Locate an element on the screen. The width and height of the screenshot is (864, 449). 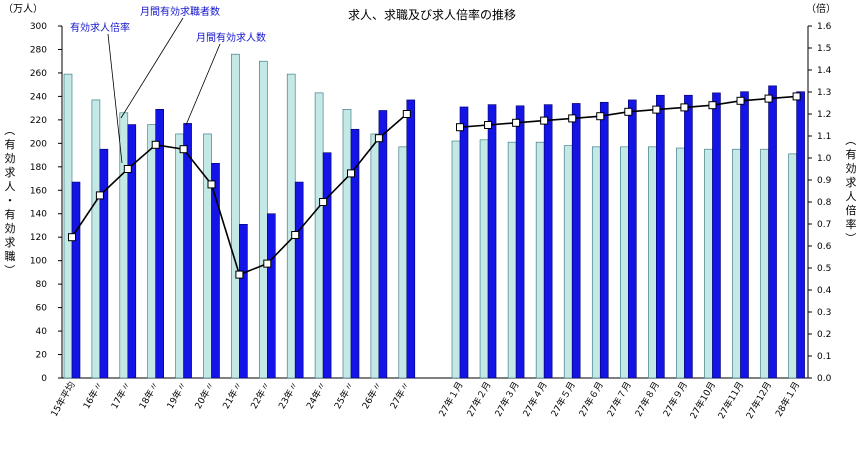
left-axis-title-char: 人 is located at coordinates (10, 186).